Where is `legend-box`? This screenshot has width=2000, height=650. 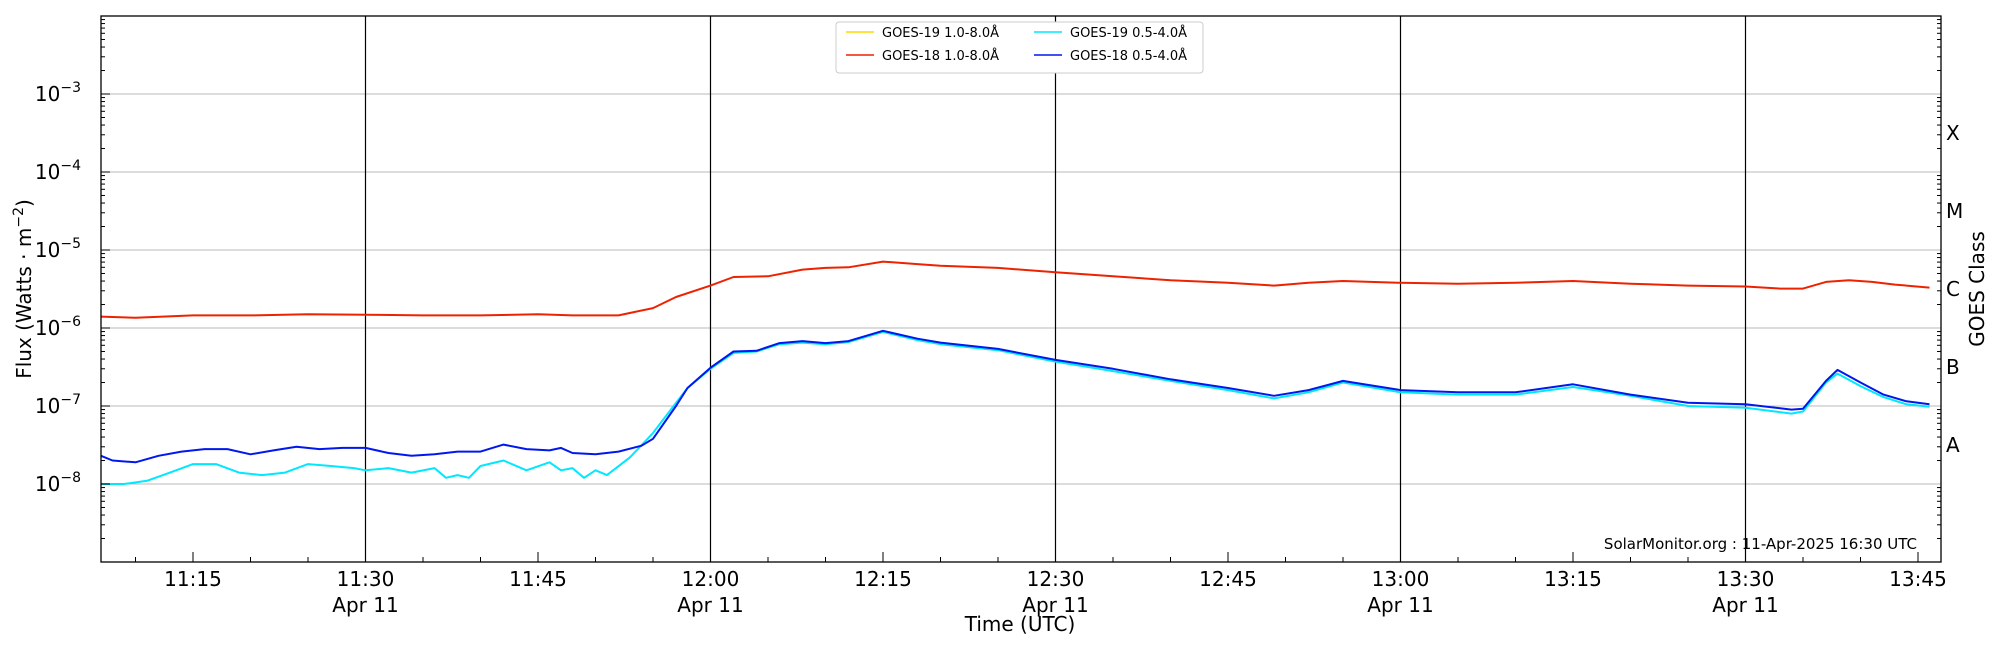 legend-box is located at coordinates (1019, 47).